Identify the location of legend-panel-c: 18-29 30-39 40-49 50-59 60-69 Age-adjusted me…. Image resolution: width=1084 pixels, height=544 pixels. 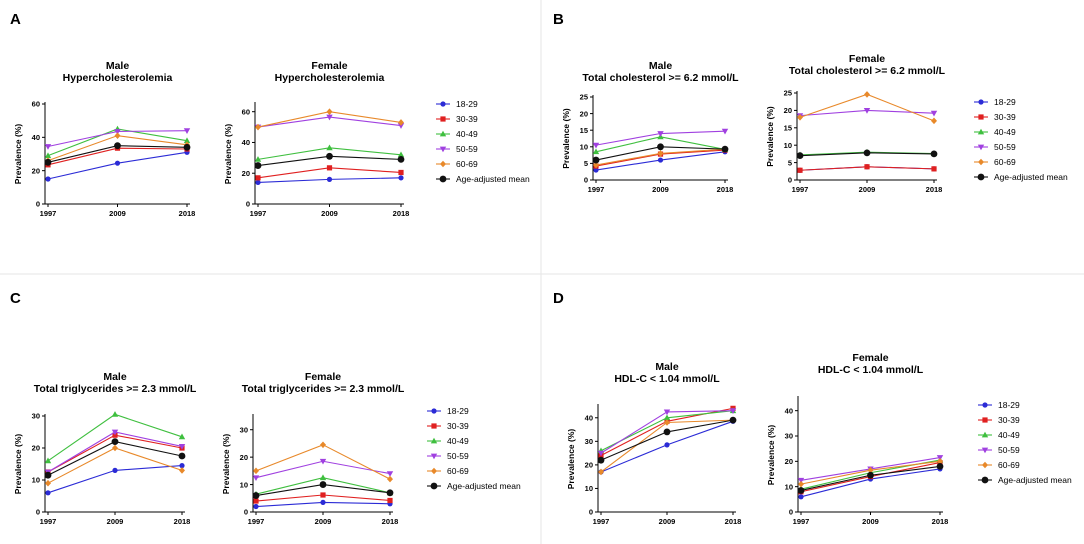
(474, 448).